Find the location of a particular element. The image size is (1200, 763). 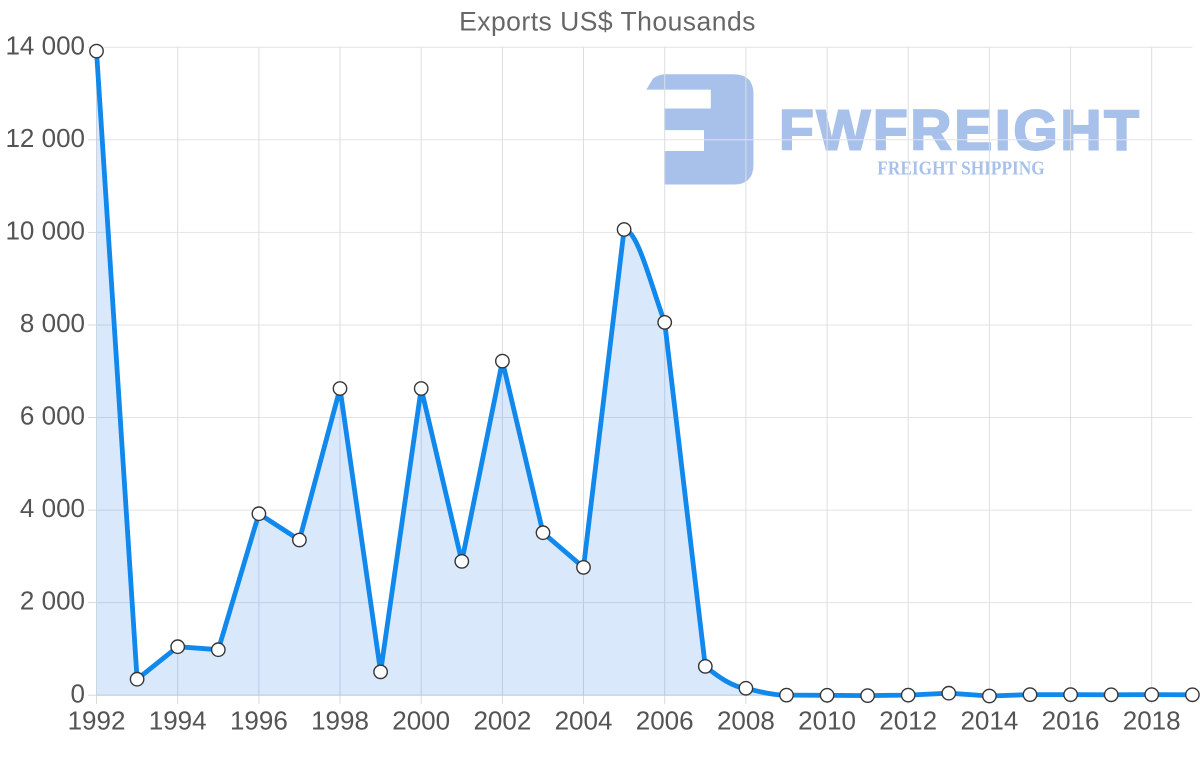

svg-text: 2012 is located at coordinates (908, 721).